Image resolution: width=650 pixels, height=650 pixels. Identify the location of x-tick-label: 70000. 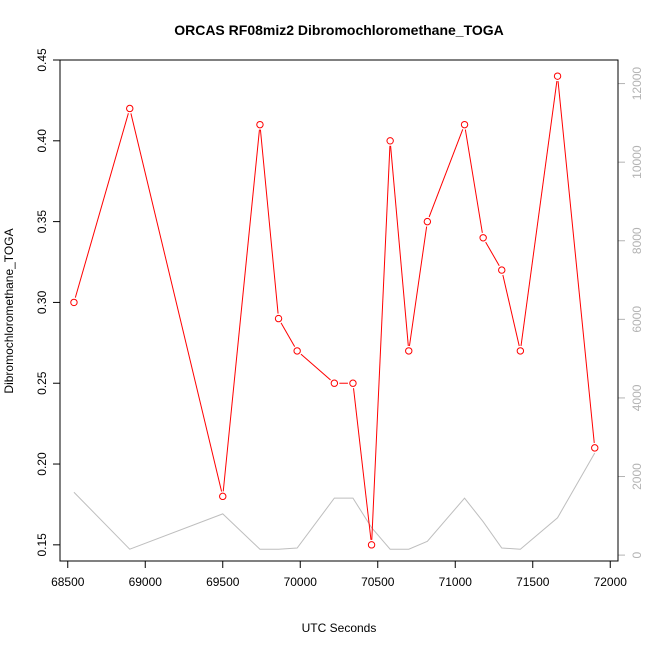
(301, 582).